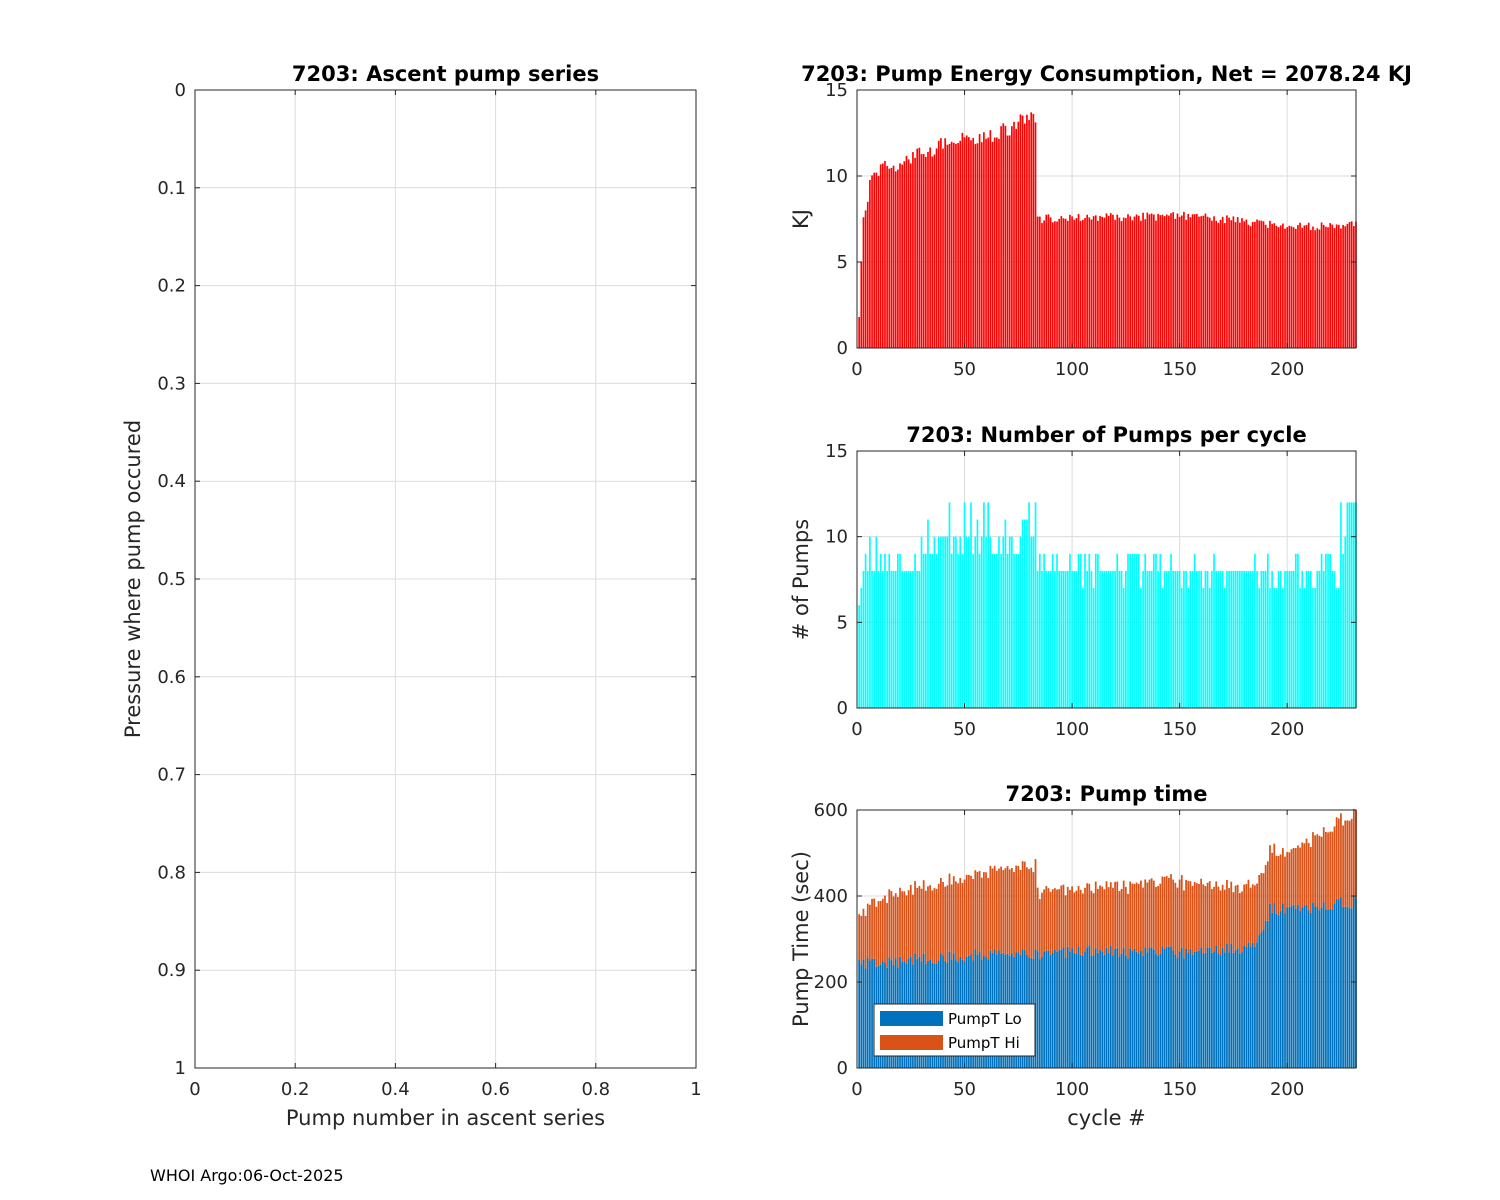  I want to click on time-axes-frame, so click(1106, 939).